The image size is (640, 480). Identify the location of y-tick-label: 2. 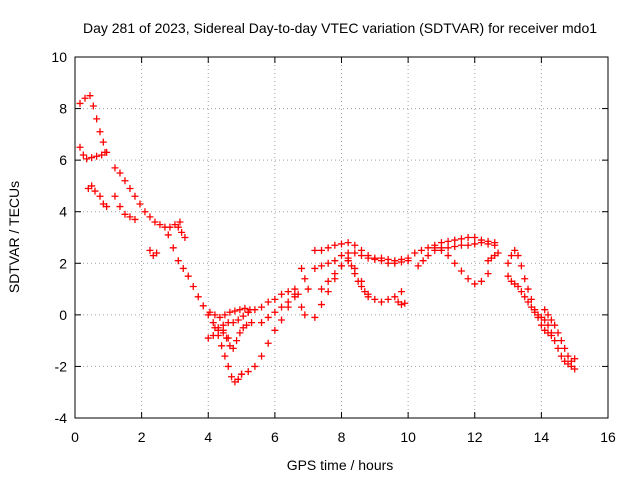
(63, 263).